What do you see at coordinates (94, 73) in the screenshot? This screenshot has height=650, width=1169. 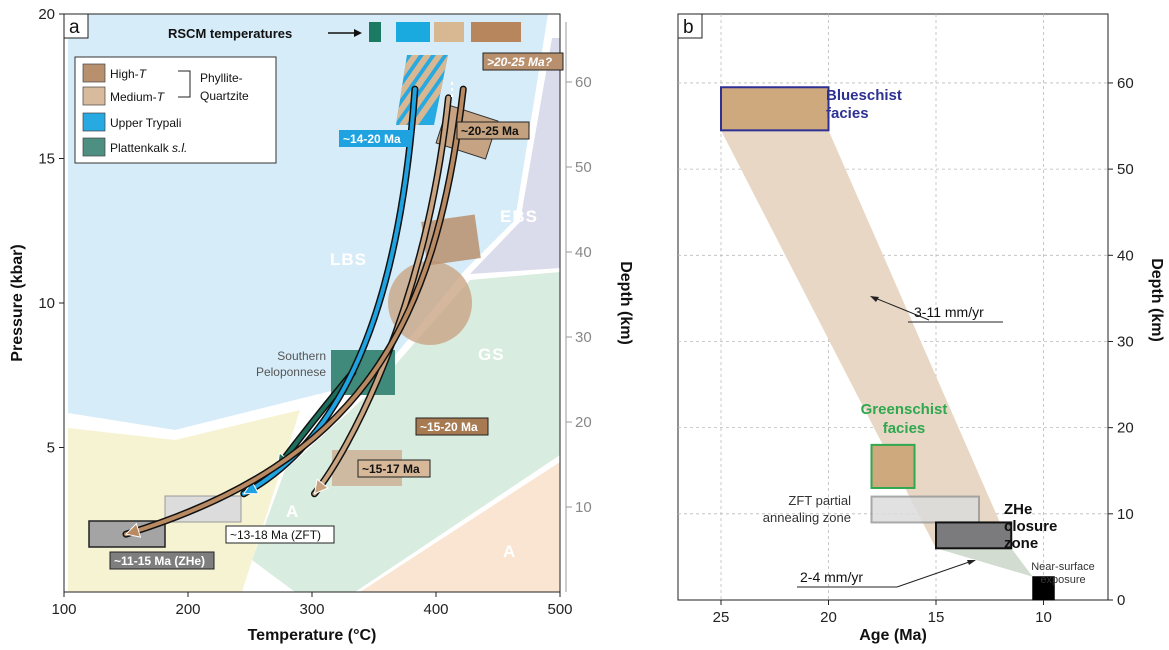 I see `legend-swatch-high-t` at bounding box center [94, 73].